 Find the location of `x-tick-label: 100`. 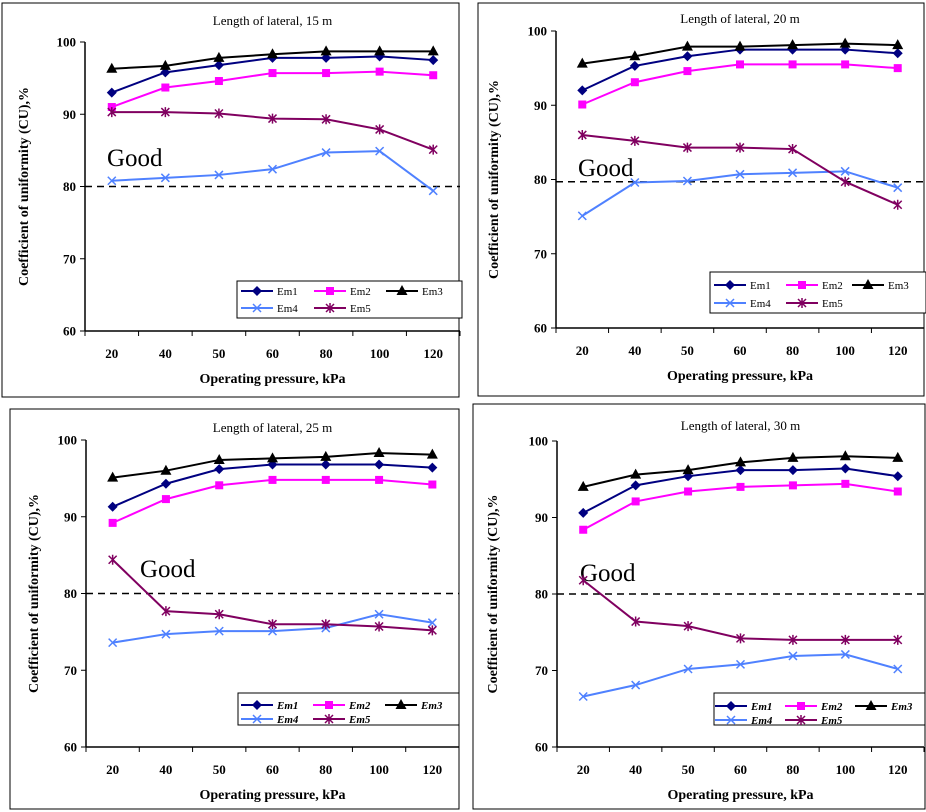

x-tick-label: 100 is located at coordinates (380, 353).